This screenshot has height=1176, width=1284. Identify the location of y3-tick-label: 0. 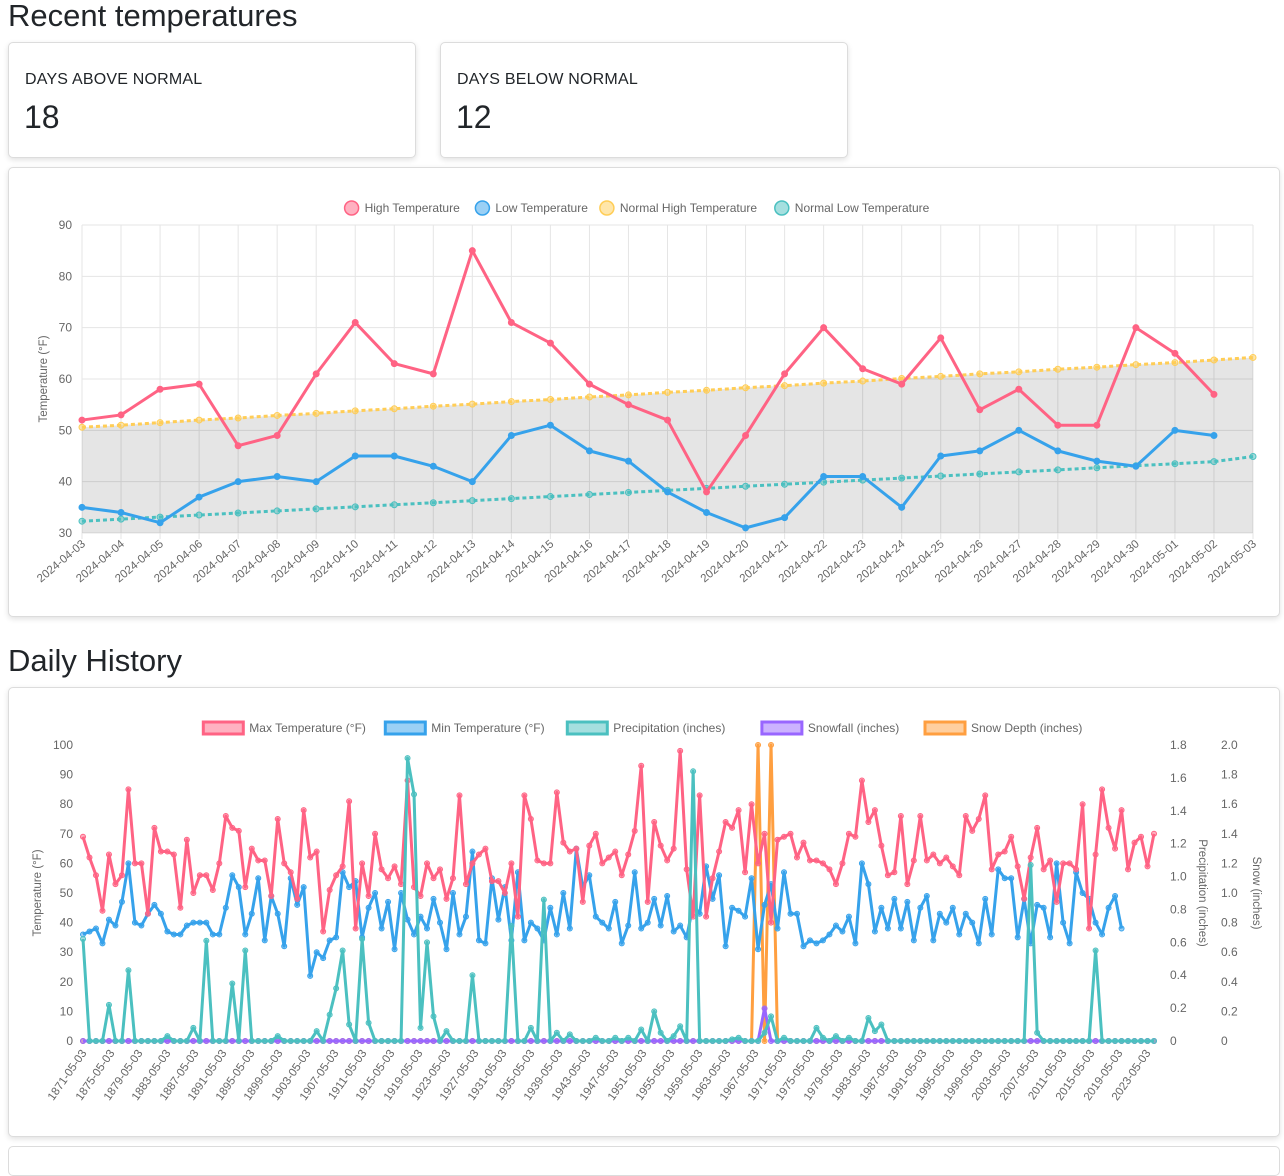
(1224, 1041).